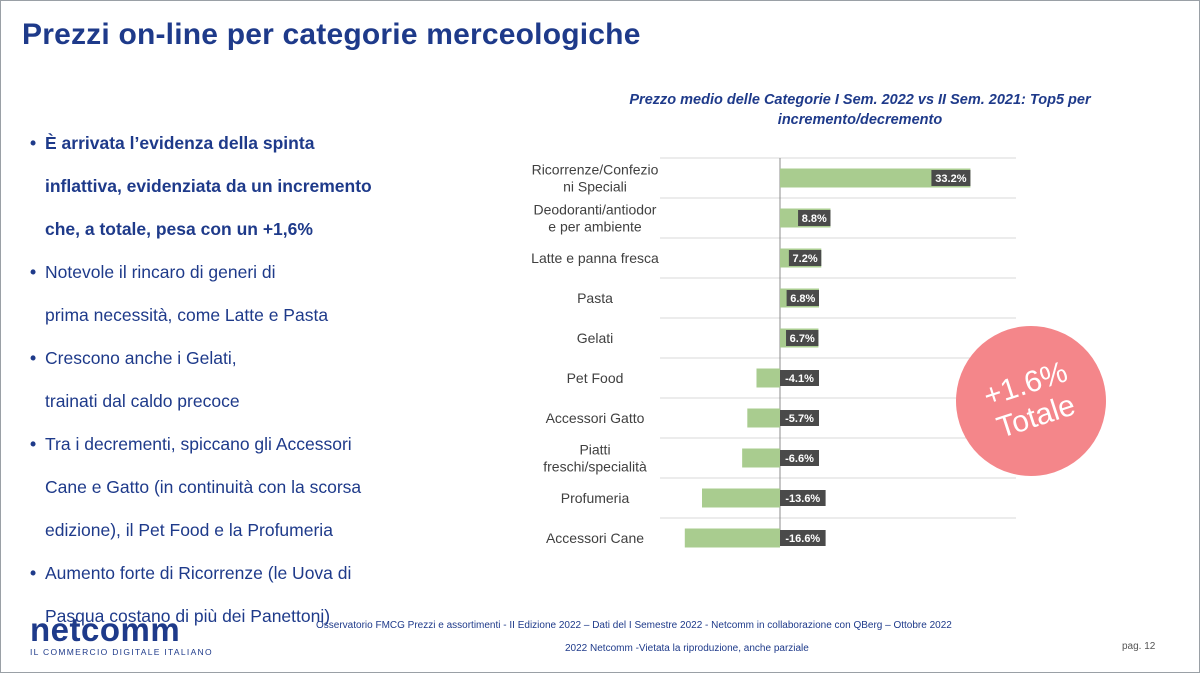 This screenshot has width=1200, height=673. What do you see at coordinates (188, 616) in the screenshot?
I see `bullet-line: Pasqua costano di più dei Panettoni)` at bounding box center [188, 616].